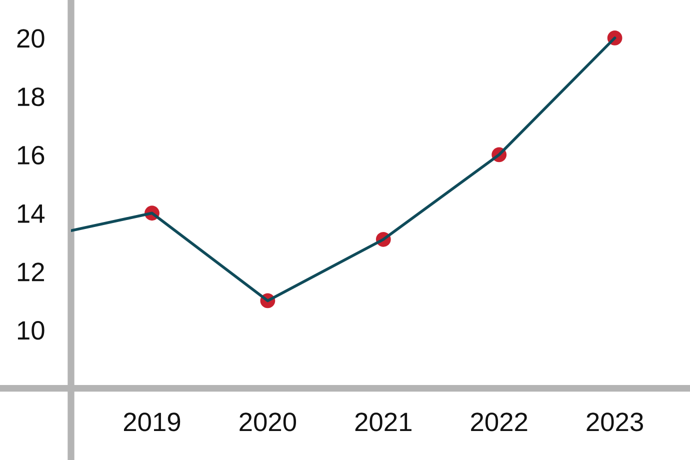 This screenshot has width=690, height=460. Describe the element at coordinates (268, 422) in the screenshot. I see `x-tick-label: 2020` at that location.